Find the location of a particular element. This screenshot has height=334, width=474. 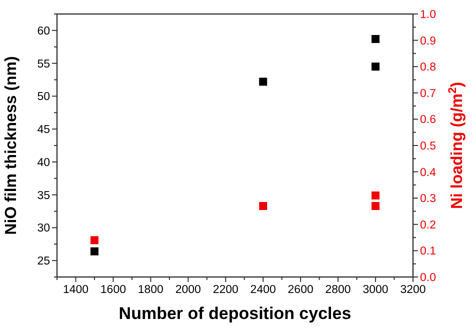

y-tick-label: 60 is located at coordinates (43, 31).